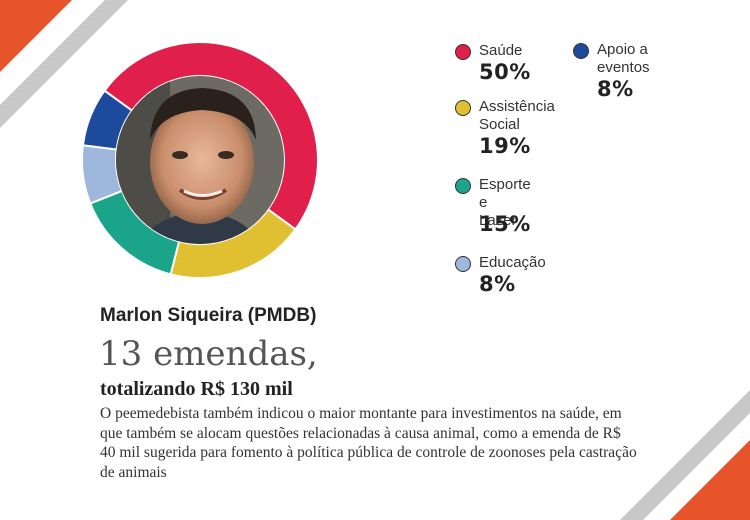 The image size is (750, 520). I want to click on legend-label: Apoio a eventos, so click(623, 59).